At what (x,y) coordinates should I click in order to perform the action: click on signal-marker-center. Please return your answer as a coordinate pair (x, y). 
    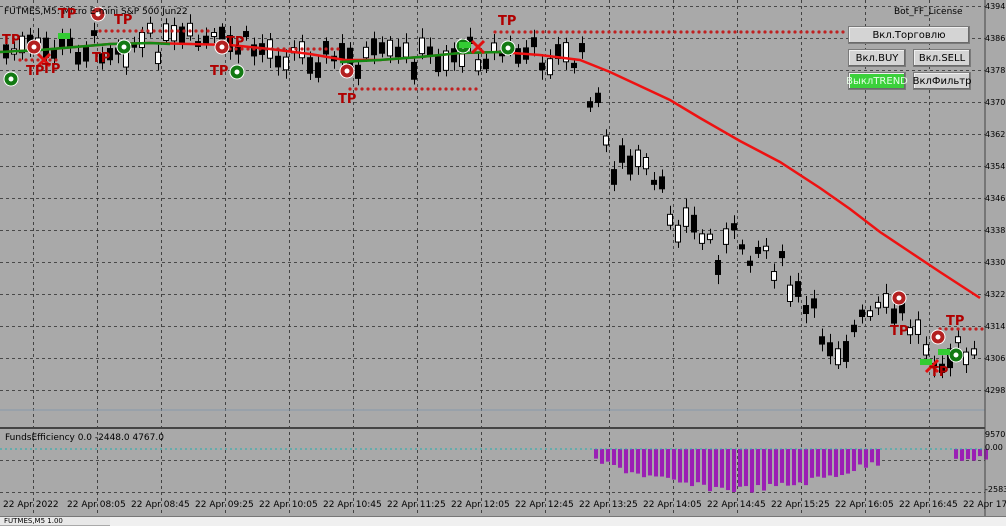
    Looking at the image, I should click on (956, 355).